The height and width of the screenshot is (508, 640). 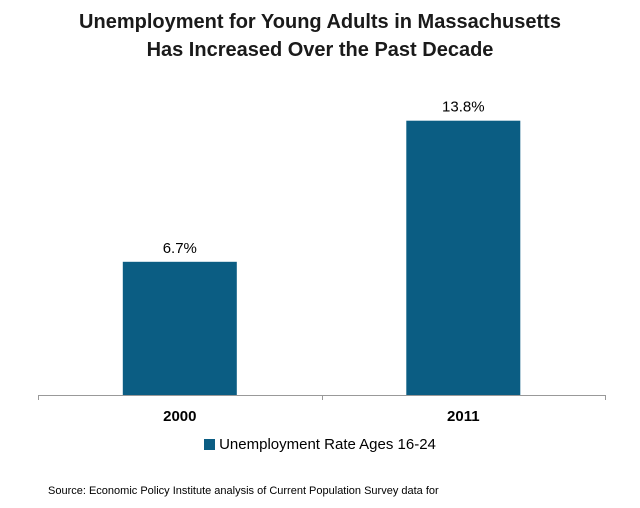 I want to click on legend-label: Unemployment Rate Ages 16-24, so click(x=327, y=444).